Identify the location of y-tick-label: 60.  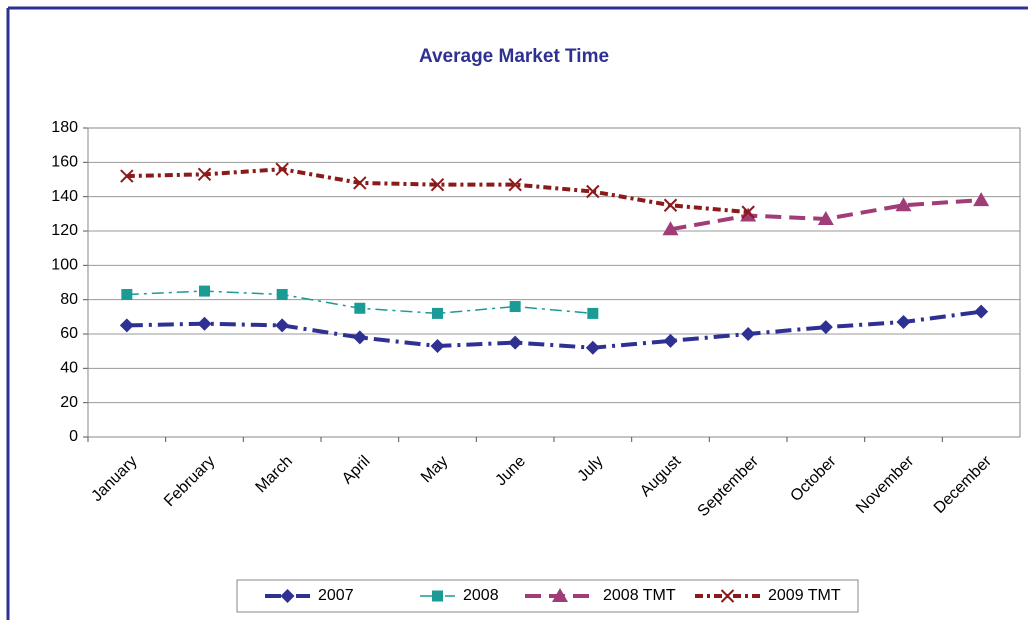
(69, 333).